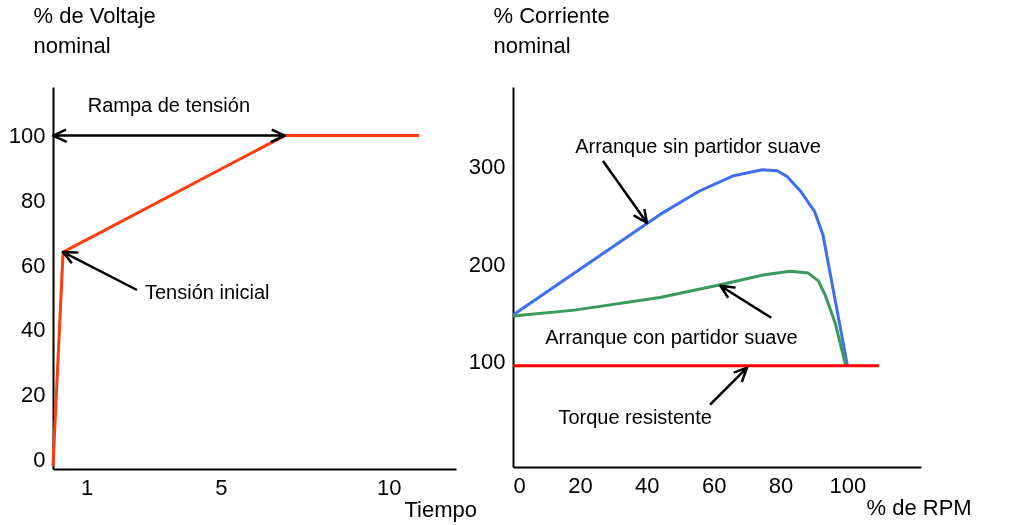  Describe the element at coordinates (635, 416) in the screenshot. I see `annotation: Torque resistente` at that location.